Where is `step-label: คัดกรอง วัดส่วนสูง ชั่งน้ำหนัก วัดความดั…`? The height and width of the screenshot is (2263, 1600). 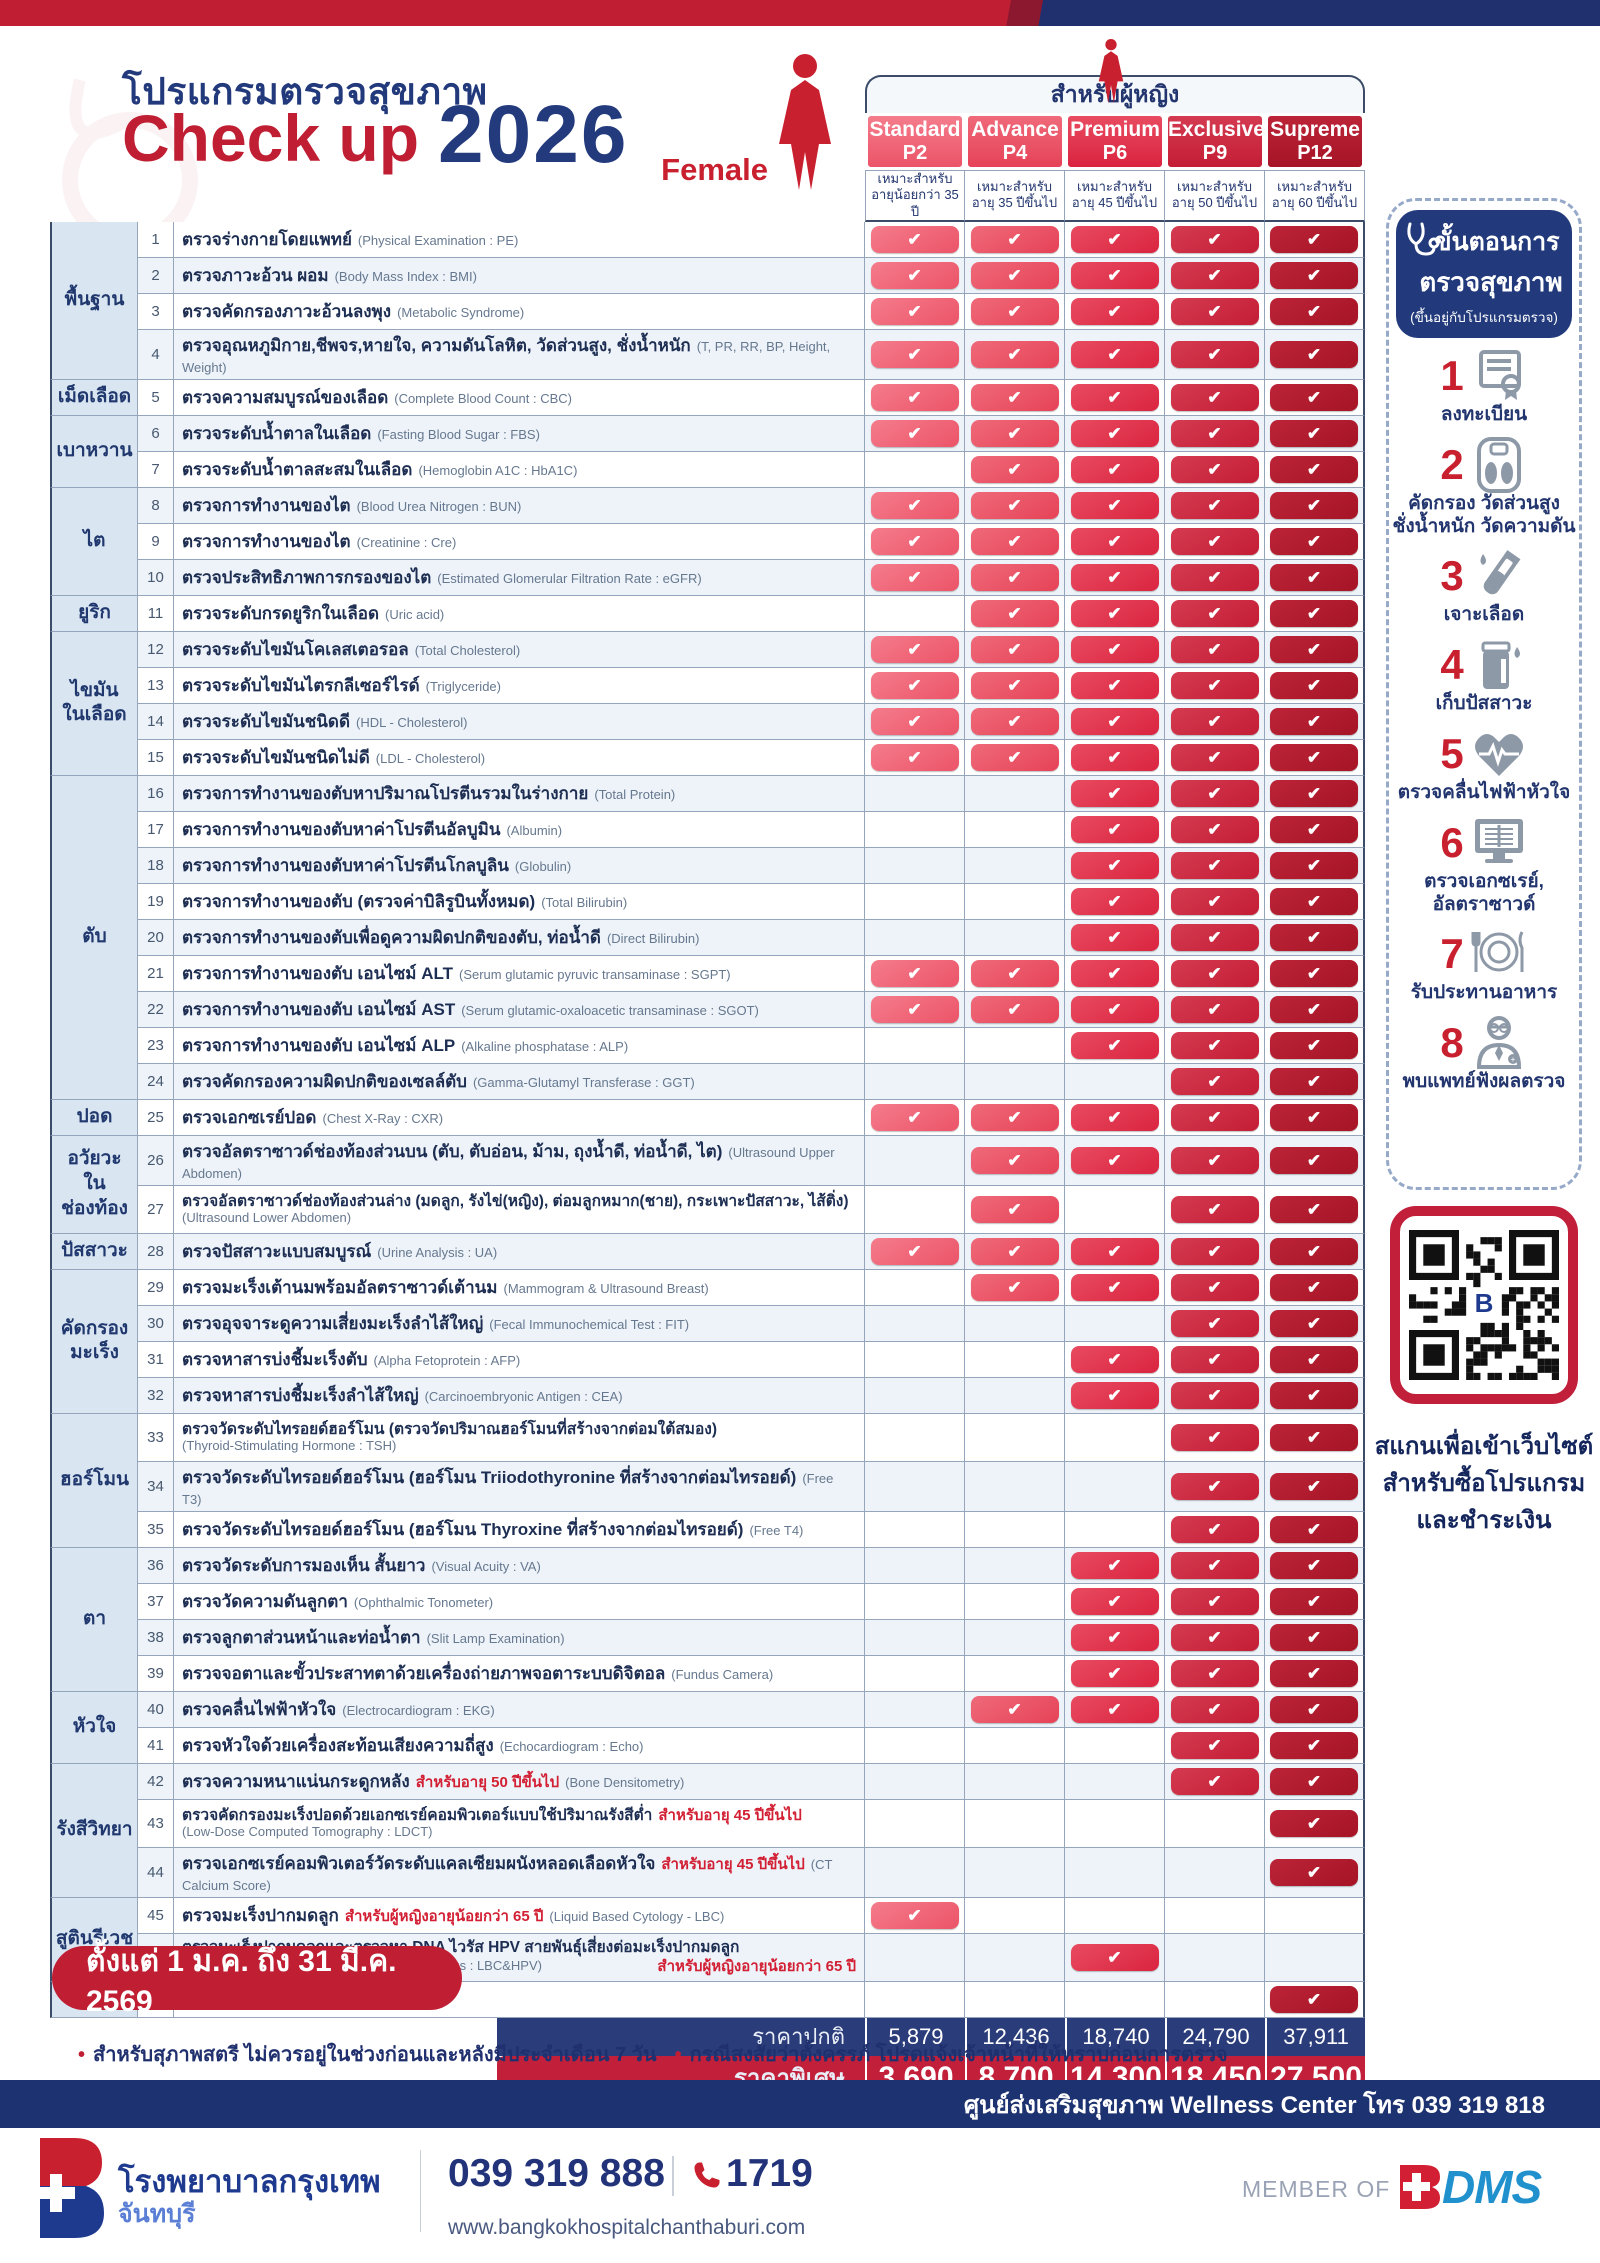
step-label: คัดกรอง วัดส่วนสูง ชั่งน้ำหนัก วัดความดั… is located at coordinates (1484, 514).